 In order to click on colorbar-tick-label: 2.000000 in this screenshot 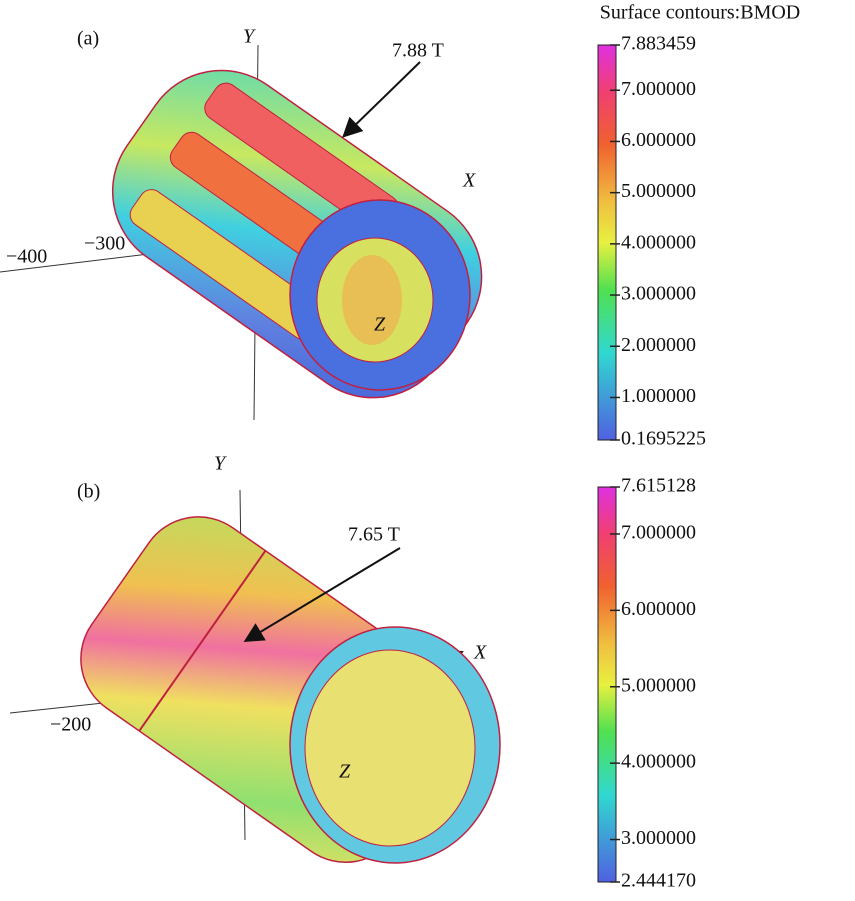, I will do `click(658, 345)`.